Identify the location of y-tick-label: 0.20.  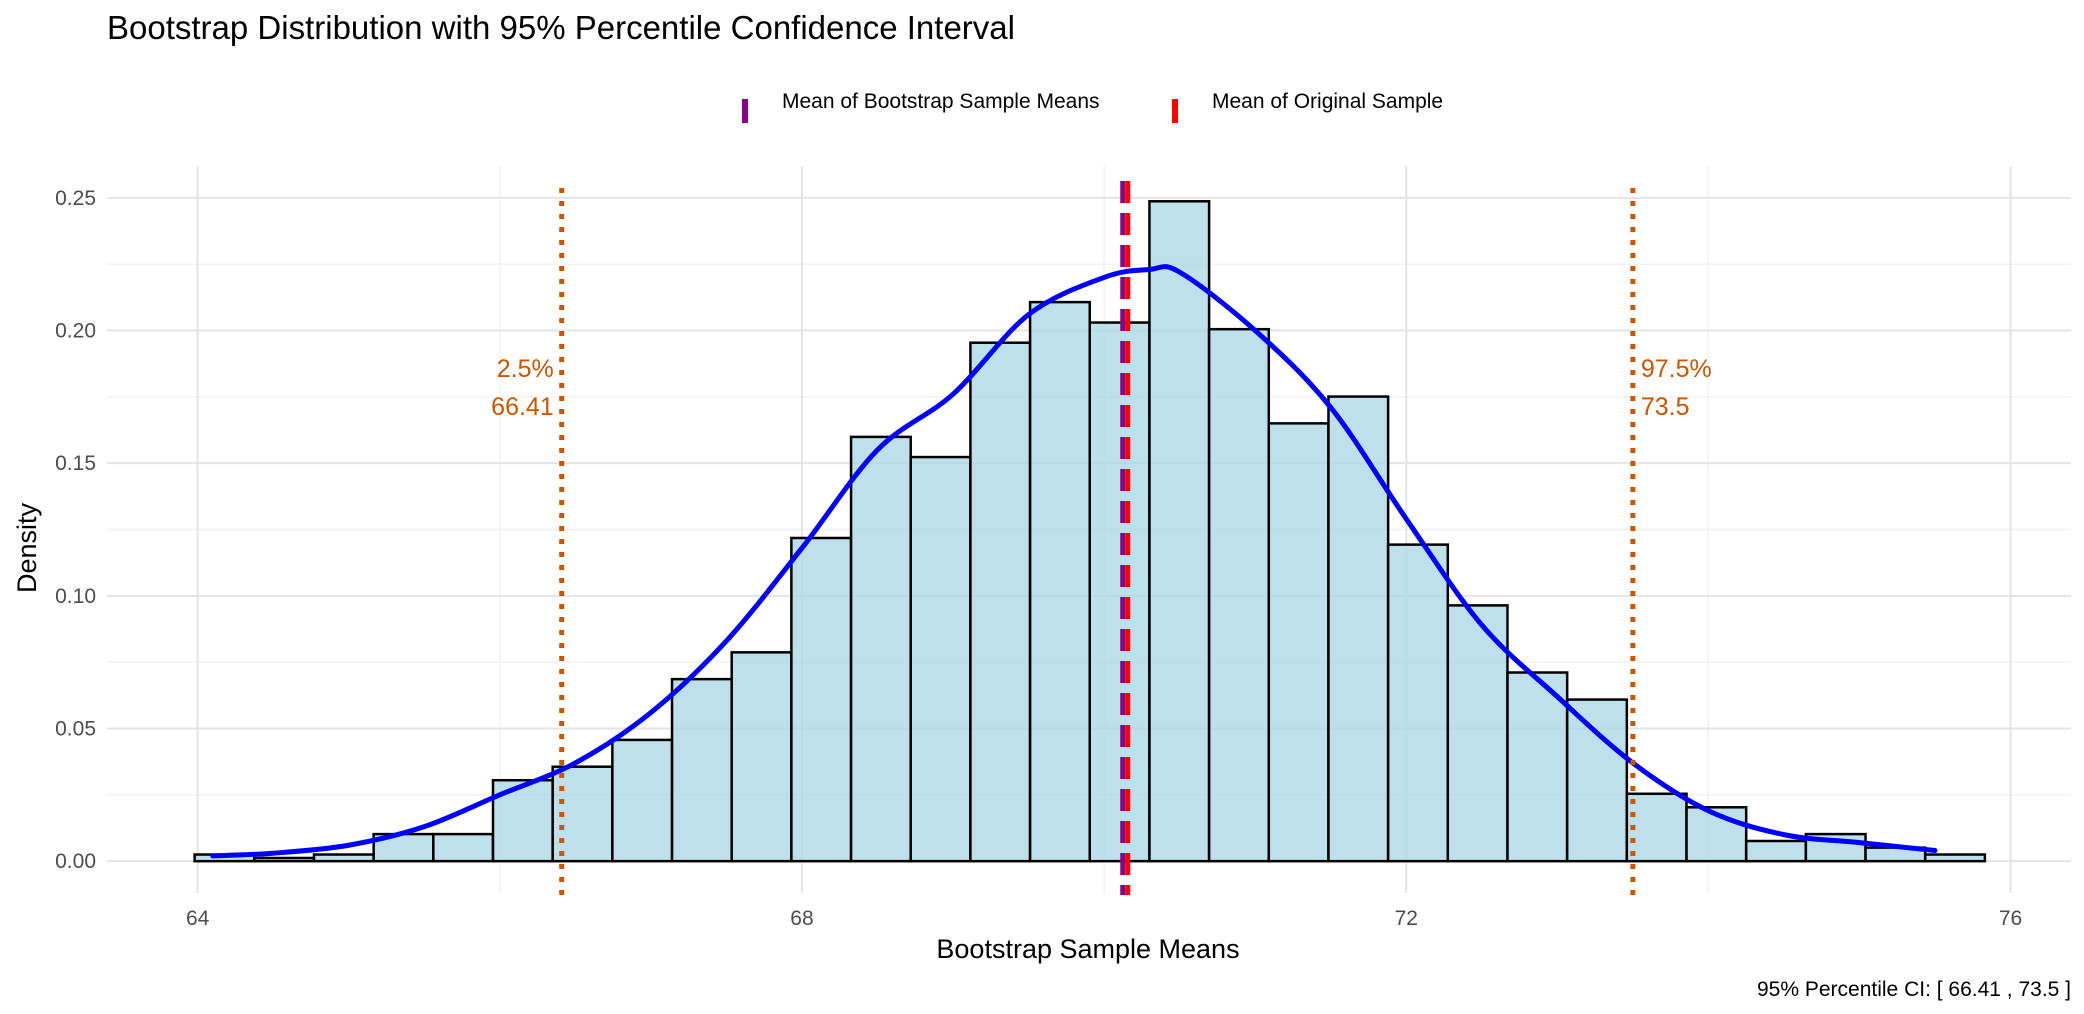
(75, 331).